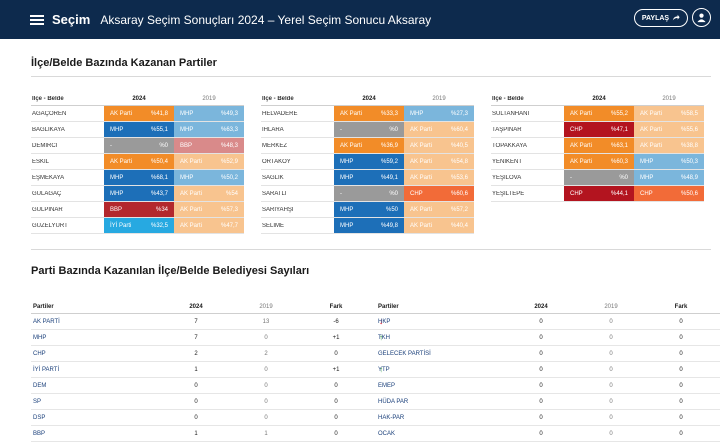 The width and height of the screenshot is (720, 446). Describe the element at coordinates (275, 145) in the screenshot. I see `place-name: MERKEZ` at that location.